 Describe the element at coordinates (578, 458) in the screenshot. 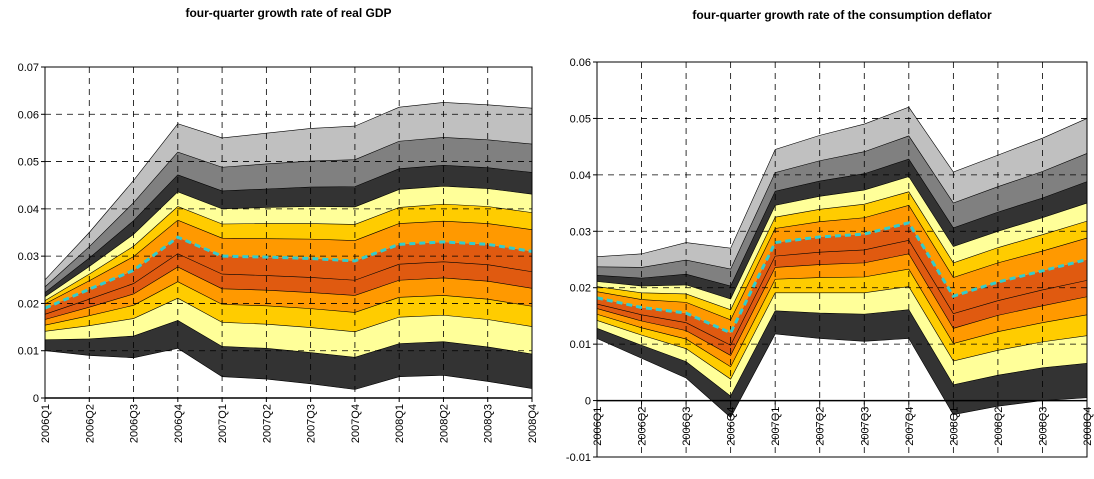

I see `y-tick-label: -0.01` at that location.